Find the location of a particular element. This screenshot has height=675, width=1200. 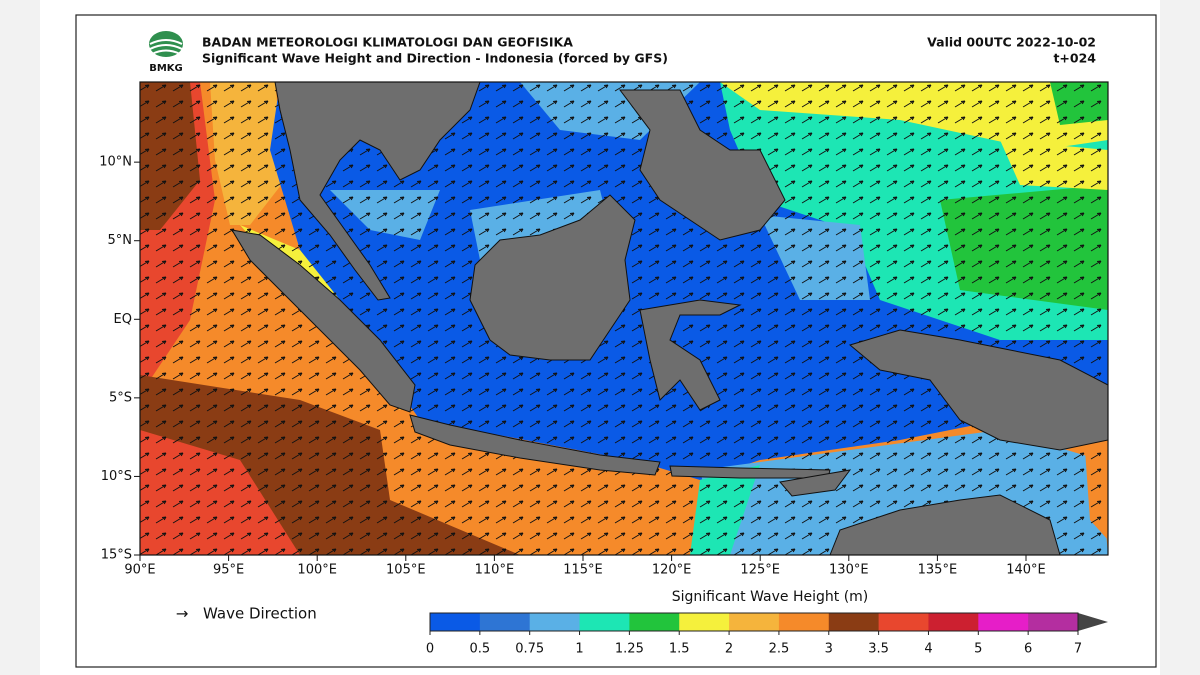

lon-label: 105°E is located at coordinates (406, 570).